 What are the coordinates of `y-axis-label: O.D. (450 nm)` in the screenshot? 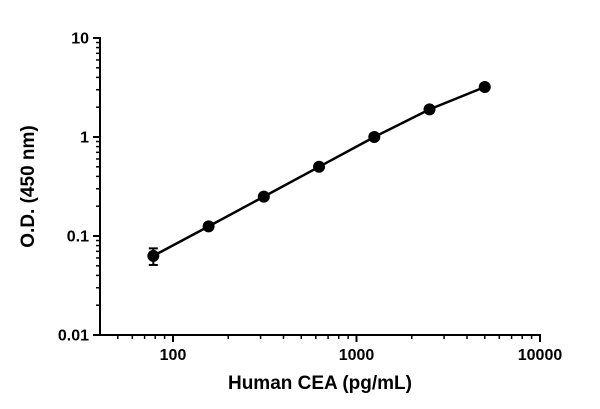 It's located at (28, 186).